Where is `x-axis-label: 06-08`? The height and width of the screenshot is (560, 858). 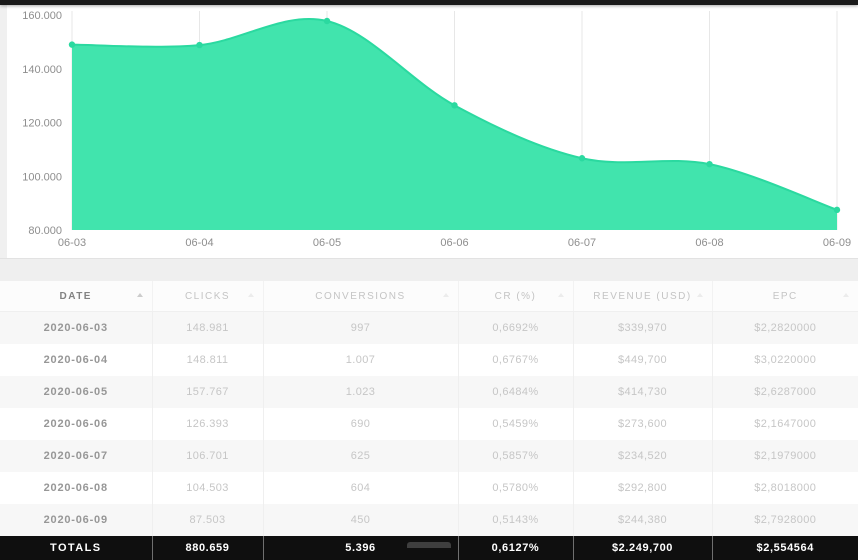
x-axis-label: 06-08 is located at coordinates (709, 243).